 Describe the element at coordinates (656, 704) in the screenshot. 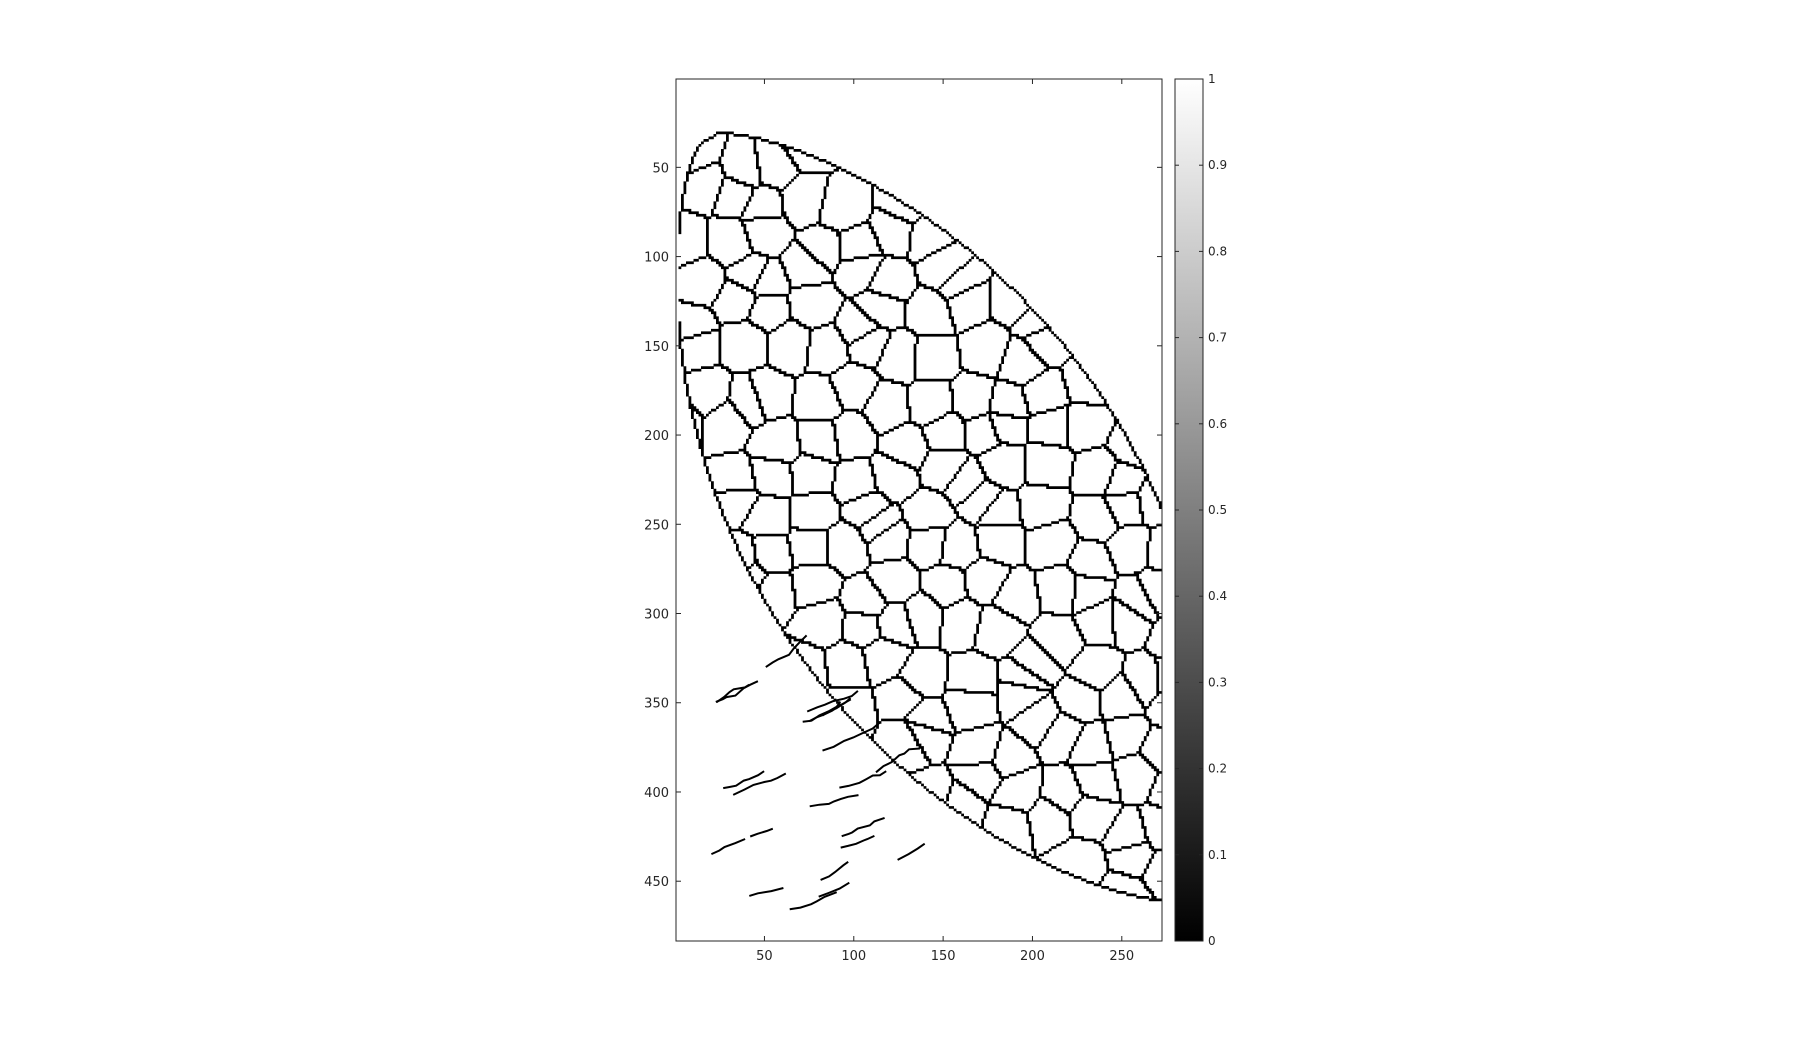

I see `y-tick-label: 350` at that location.